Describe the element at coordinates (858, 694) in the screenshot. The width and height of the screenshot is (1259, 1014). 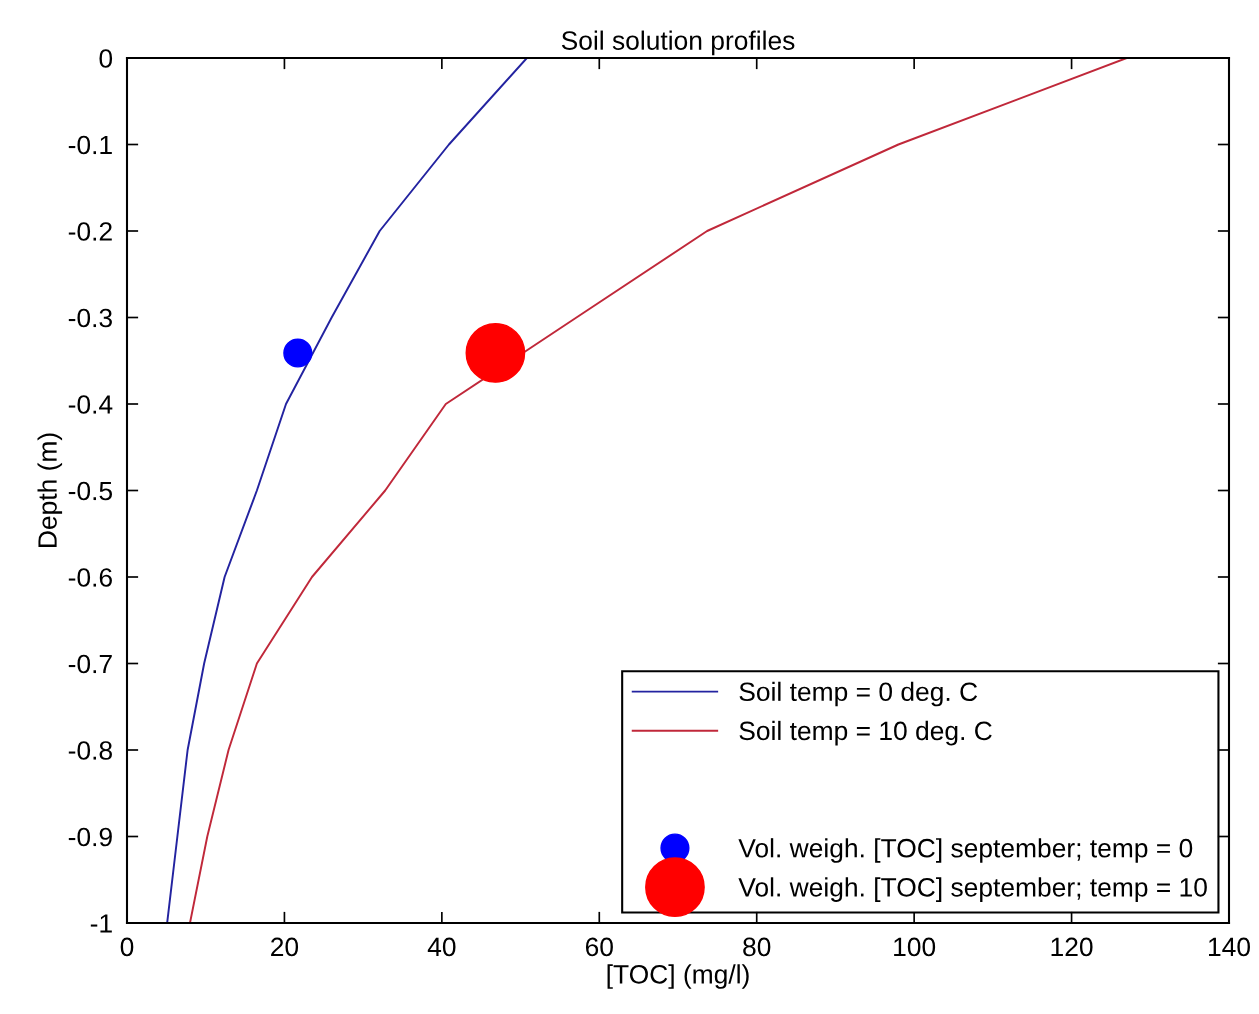
I see `legend-label: Soil temp = 0 deg. C` at that location.